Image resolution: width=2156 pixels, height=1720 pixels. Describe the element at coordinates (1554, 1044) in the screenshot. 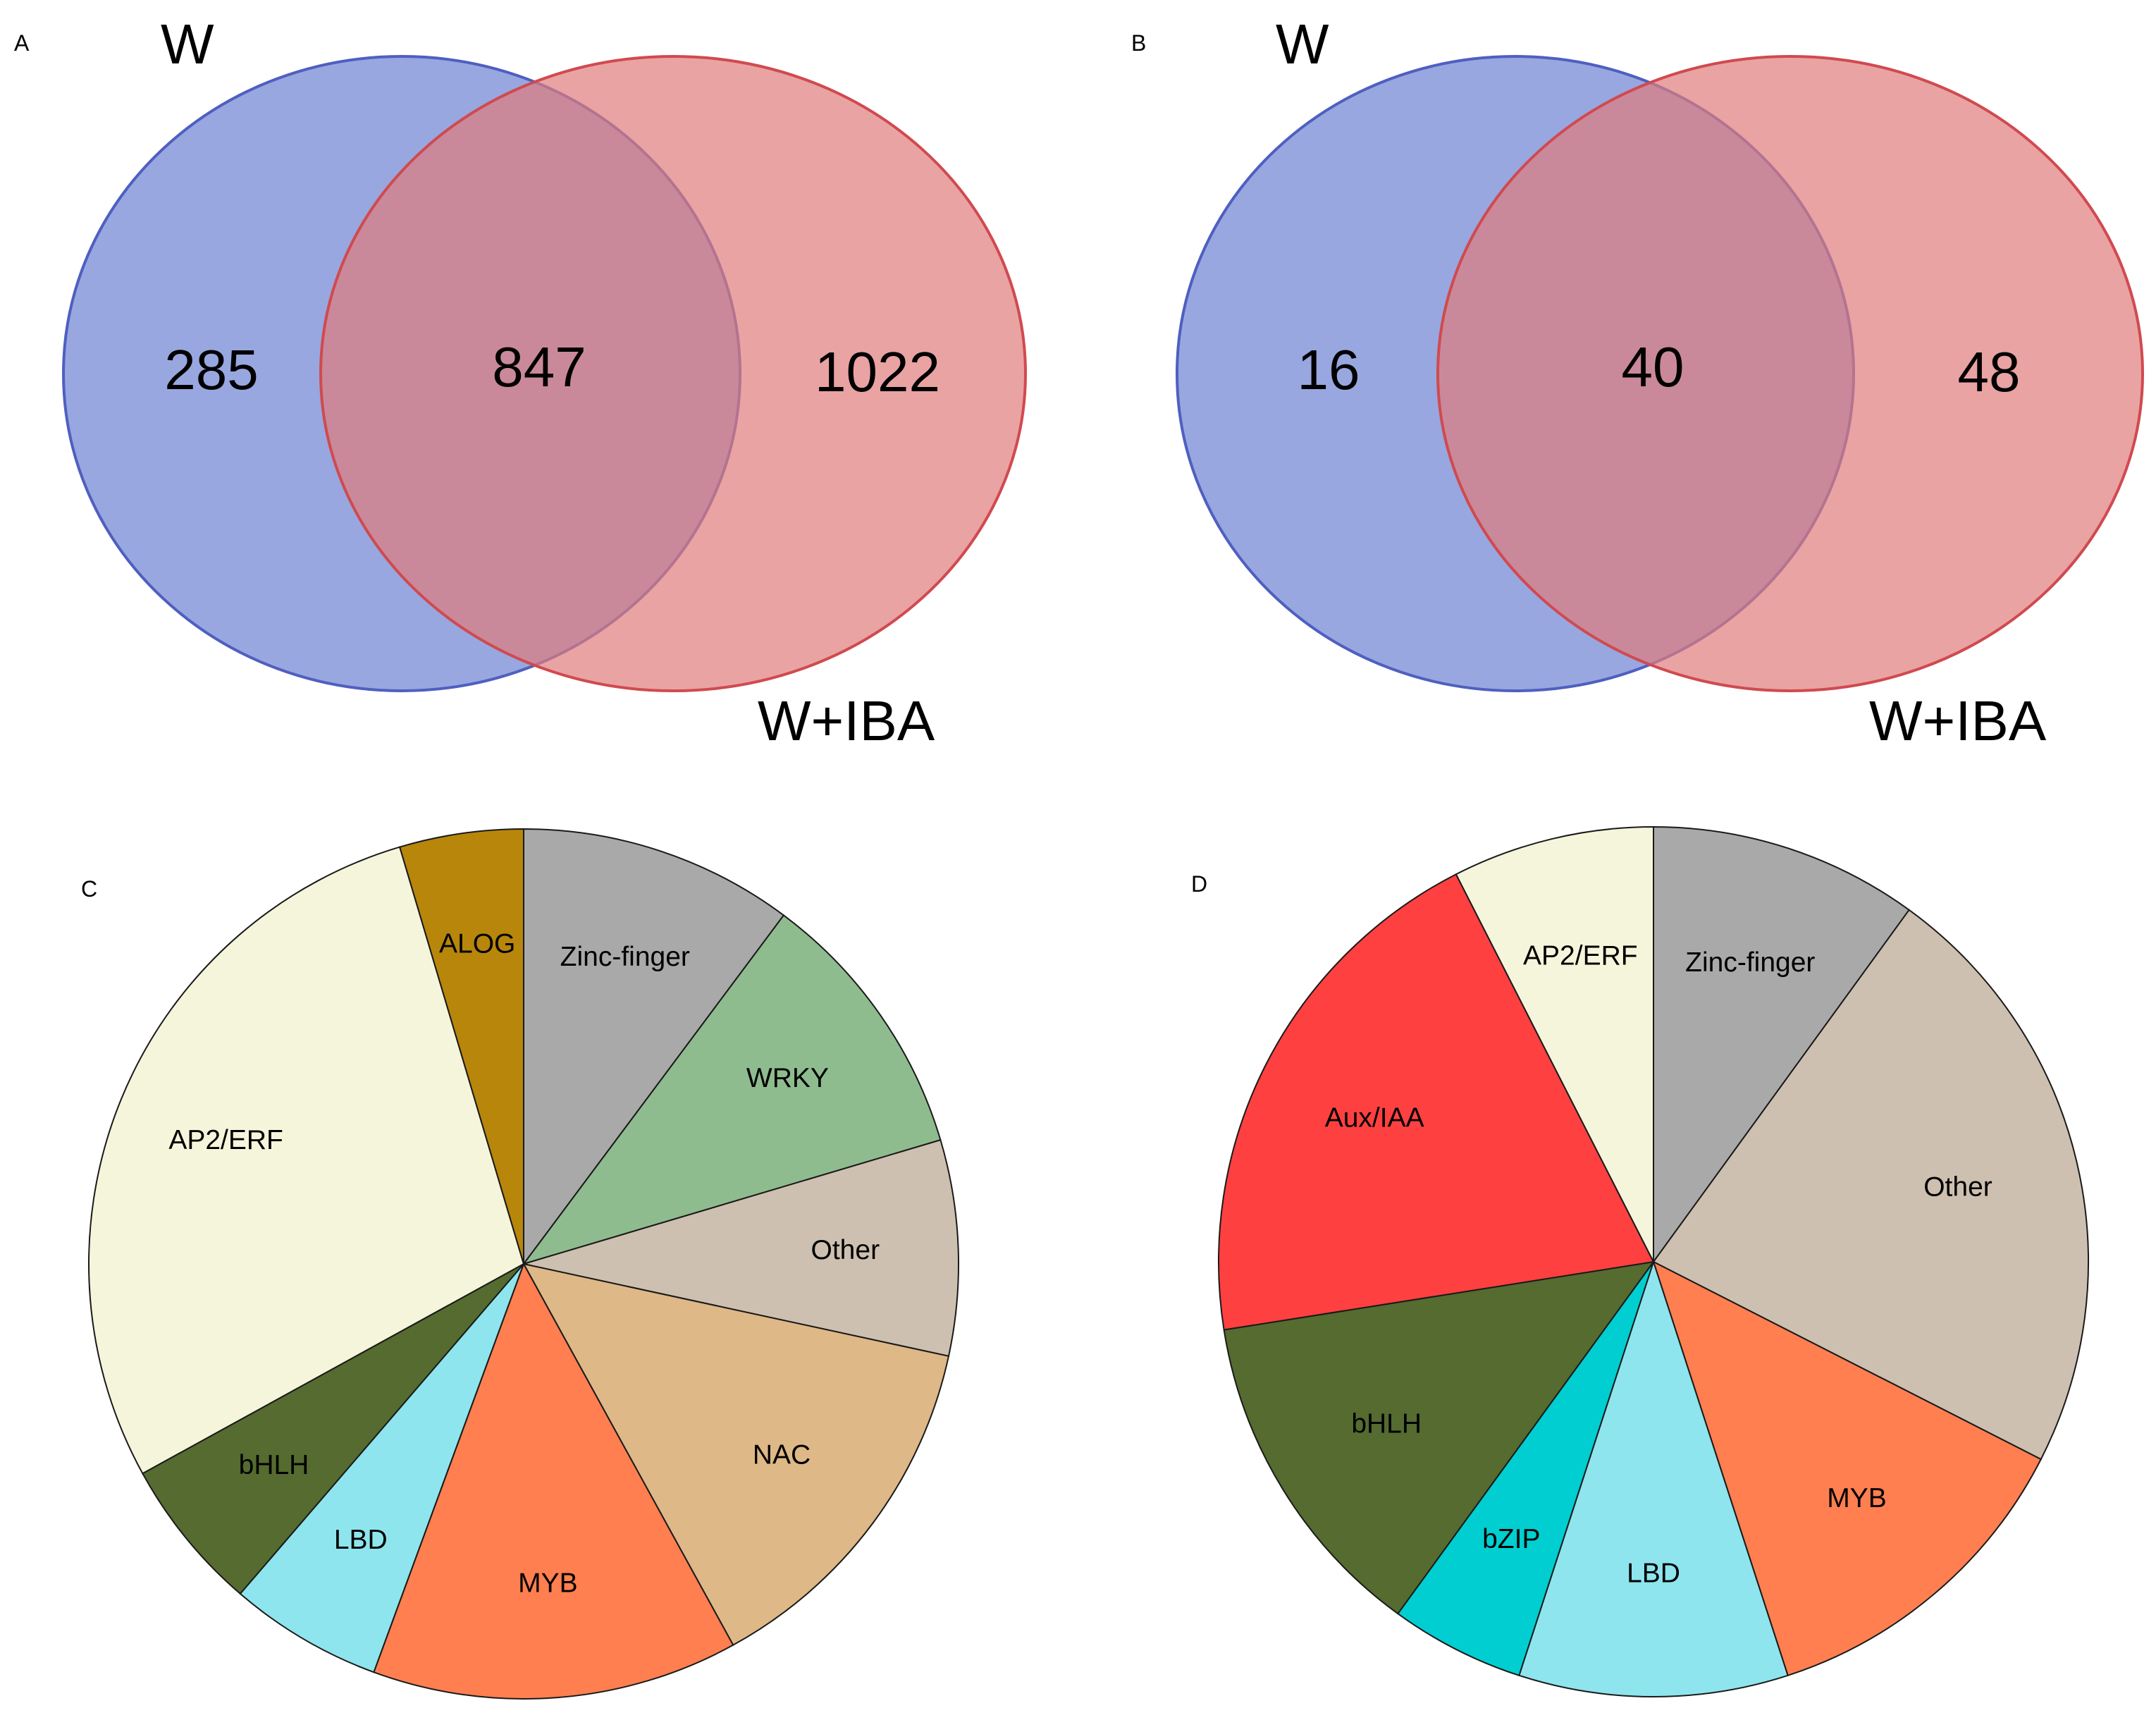

I see `pie-d-slice-ap2-erf` at that location.